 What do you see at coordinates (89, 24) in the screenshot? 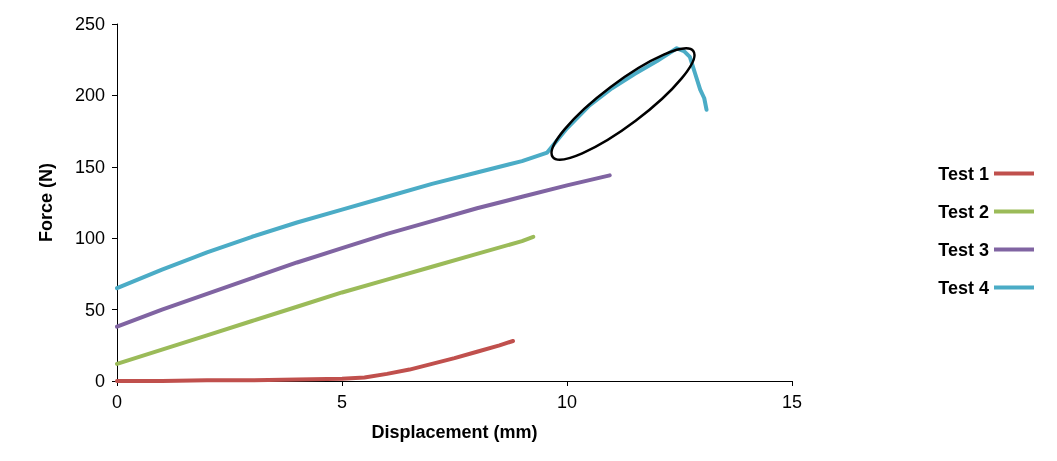
I see `y-tick-label: 250` at bounding box center [89, 24].